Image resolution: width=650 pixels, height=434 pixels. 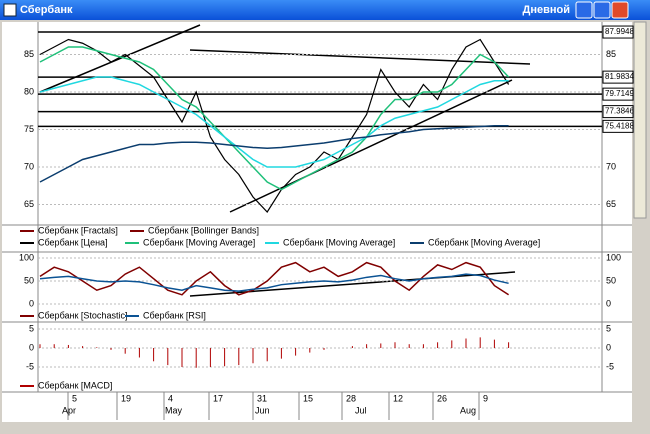 I want to click on legend-label: Сбербанк [MACD], so click(x=75, y=385).